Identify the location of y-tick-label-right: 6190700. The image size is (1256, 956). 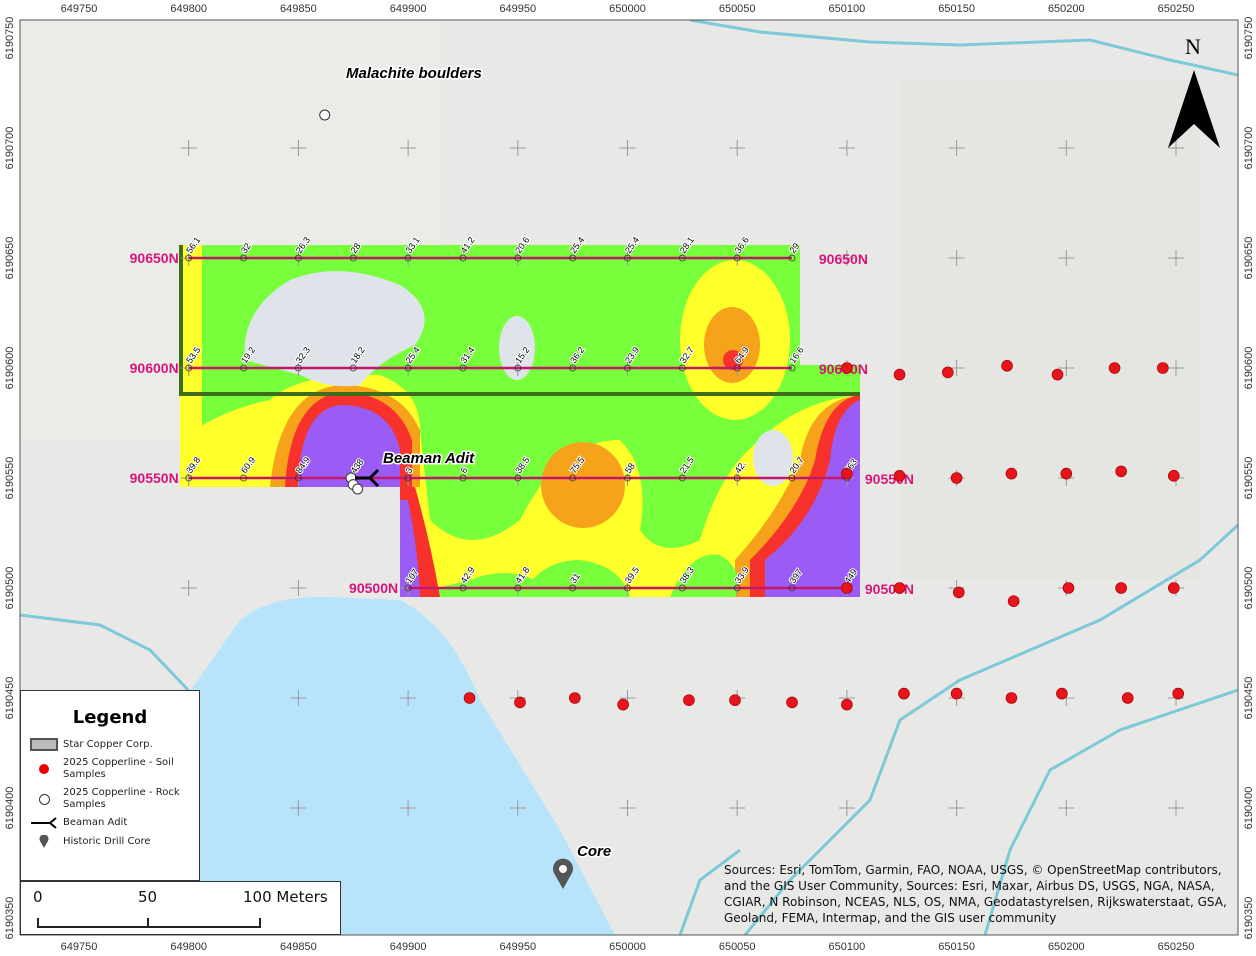
(1249, 148).